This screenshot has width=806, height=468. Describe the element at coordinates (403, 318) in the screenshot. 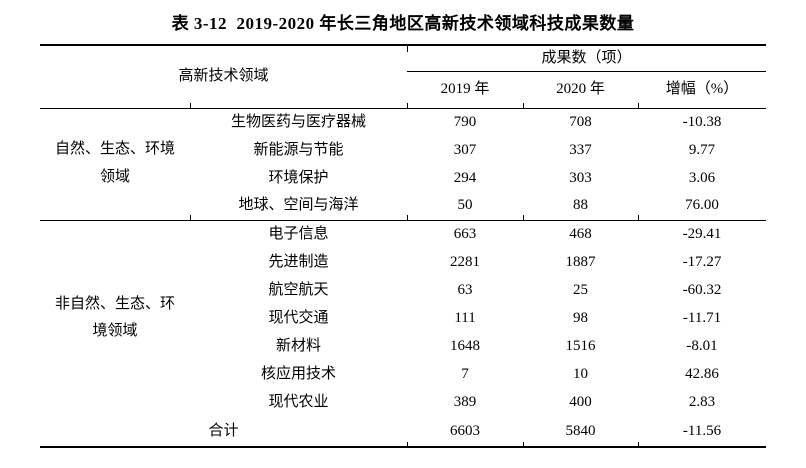

I see `table-row: 现代交通 111 98 -11.71` at that location.